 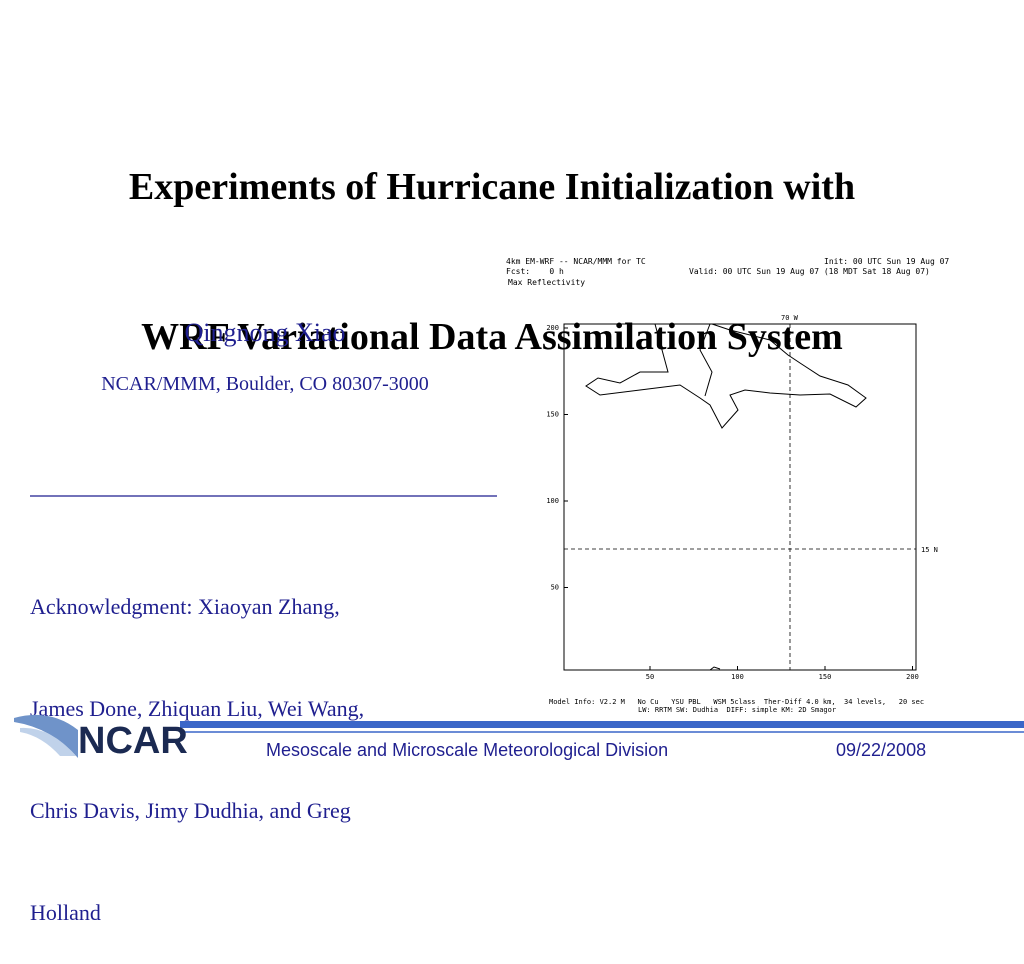 What do you see at coordinates (602, 724) in the screenshot?
I see `footer-bar` at bounding box center [602, 724].